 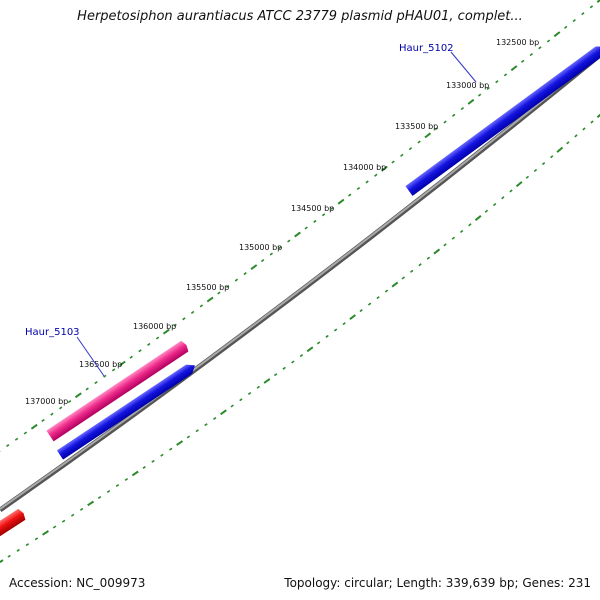 What do you see at coordinates (154, 326) in the screenshot?
I see `tick-label: 136000 bp` at bounding box center [154, 326].